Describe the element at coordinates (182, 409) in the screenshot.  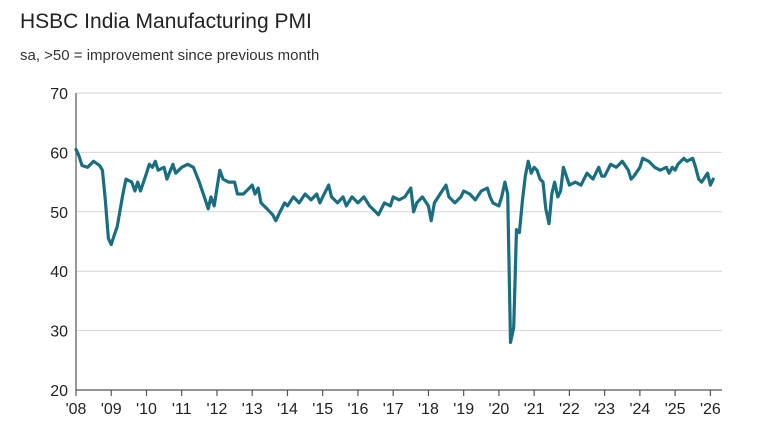
I see `x-tick-label-2011: '11` at that location.